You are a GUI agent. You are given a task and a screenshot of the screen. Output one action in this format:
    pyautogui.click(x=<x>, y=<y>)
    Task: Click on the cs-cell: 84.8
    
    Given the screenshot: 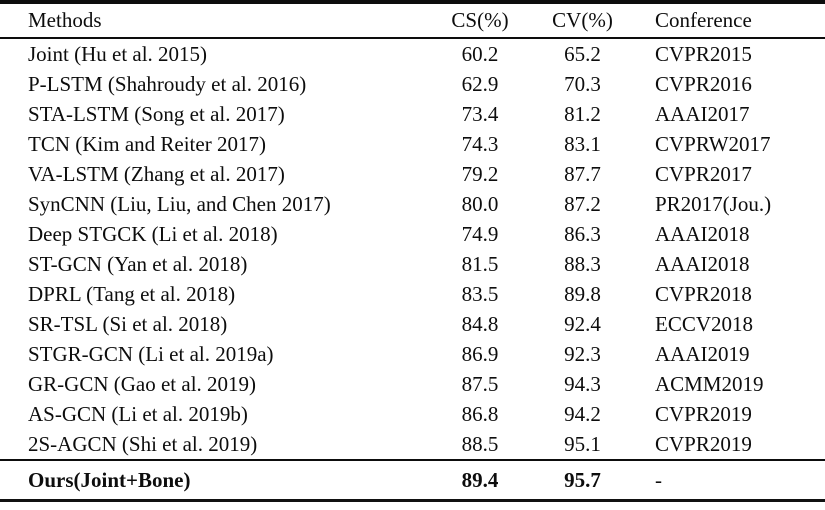 What is the action you would take?
    pyautogui.click(x=480, y=323)
    